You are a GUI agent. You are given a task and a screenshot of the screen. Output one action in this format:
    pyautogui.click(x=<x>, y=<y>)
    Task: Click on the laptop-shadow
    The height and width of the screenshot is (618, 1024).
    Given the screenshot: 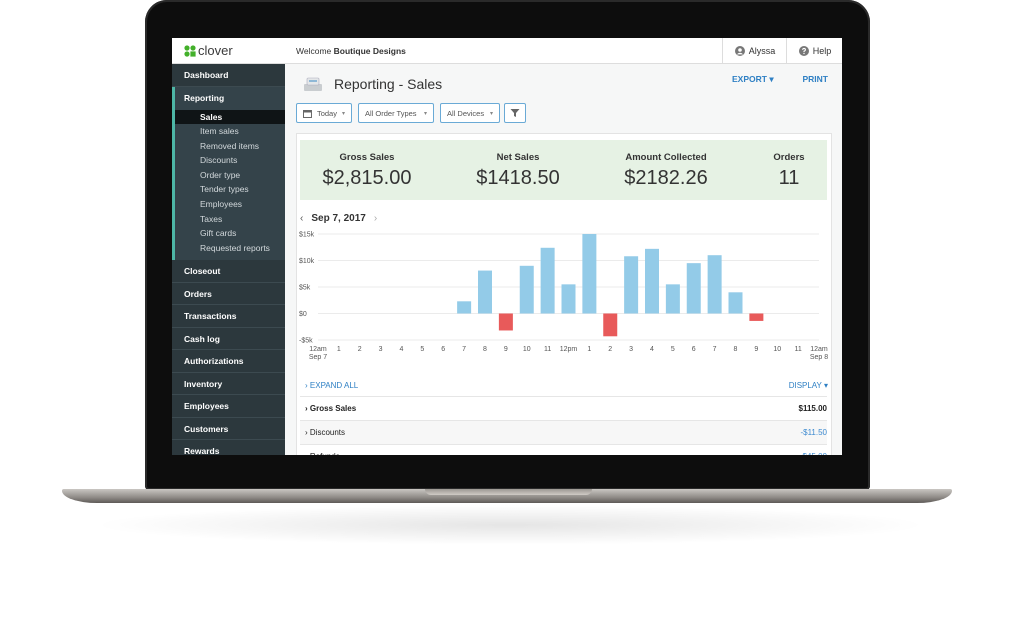 What is the action you would take?
    pyautogui.click(x=510, y=525)
    